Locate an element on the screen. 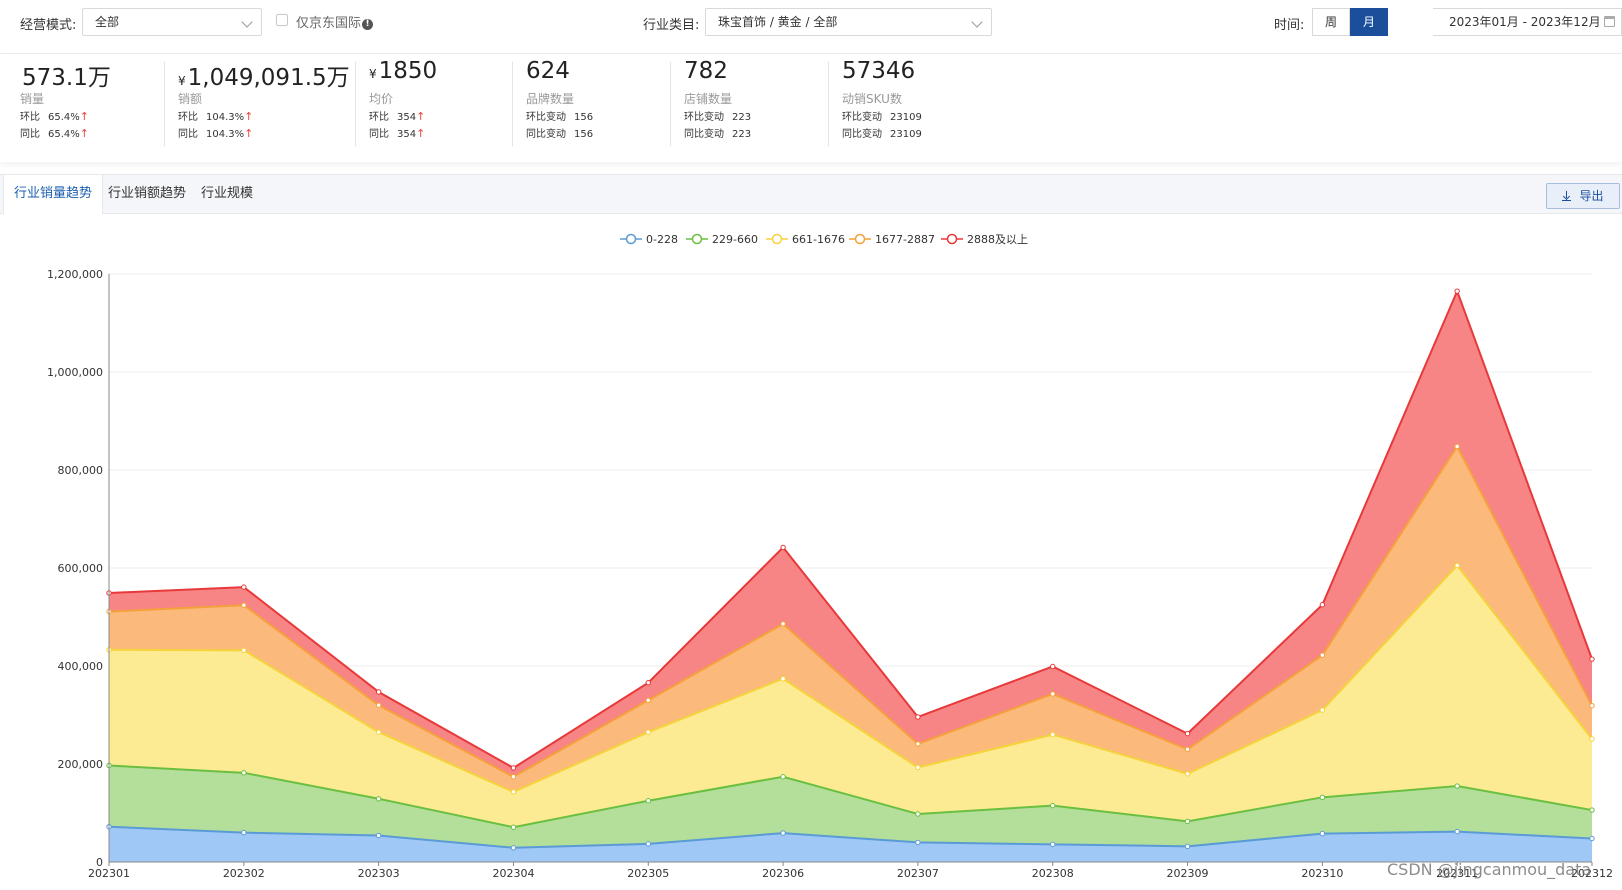 The width and height of the screenshot is (1622, 890). date-range-picker: 2023年01月 - 2023年12月 is located at coordinates (1527, 22).